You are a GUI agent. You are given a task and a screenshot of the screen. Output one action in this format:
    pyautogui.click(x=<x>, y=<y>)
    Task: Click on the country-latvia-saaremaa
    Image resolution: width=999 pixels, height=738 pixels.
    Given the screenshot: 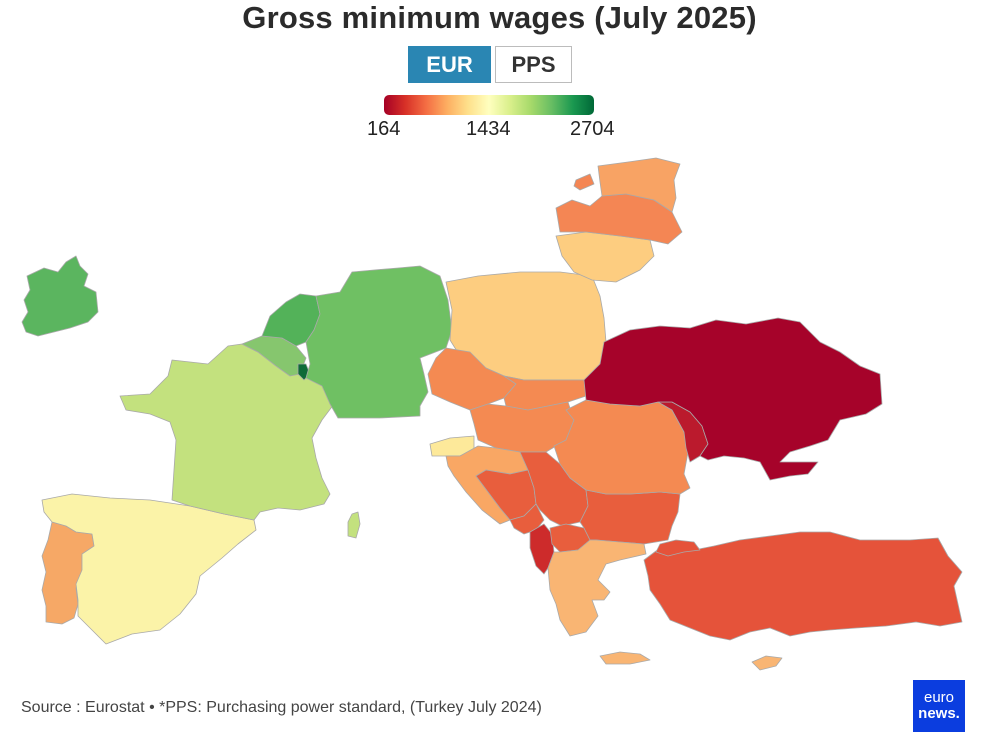 What is the action you would take?
    pyautogui.click(x=584, y=182)
    